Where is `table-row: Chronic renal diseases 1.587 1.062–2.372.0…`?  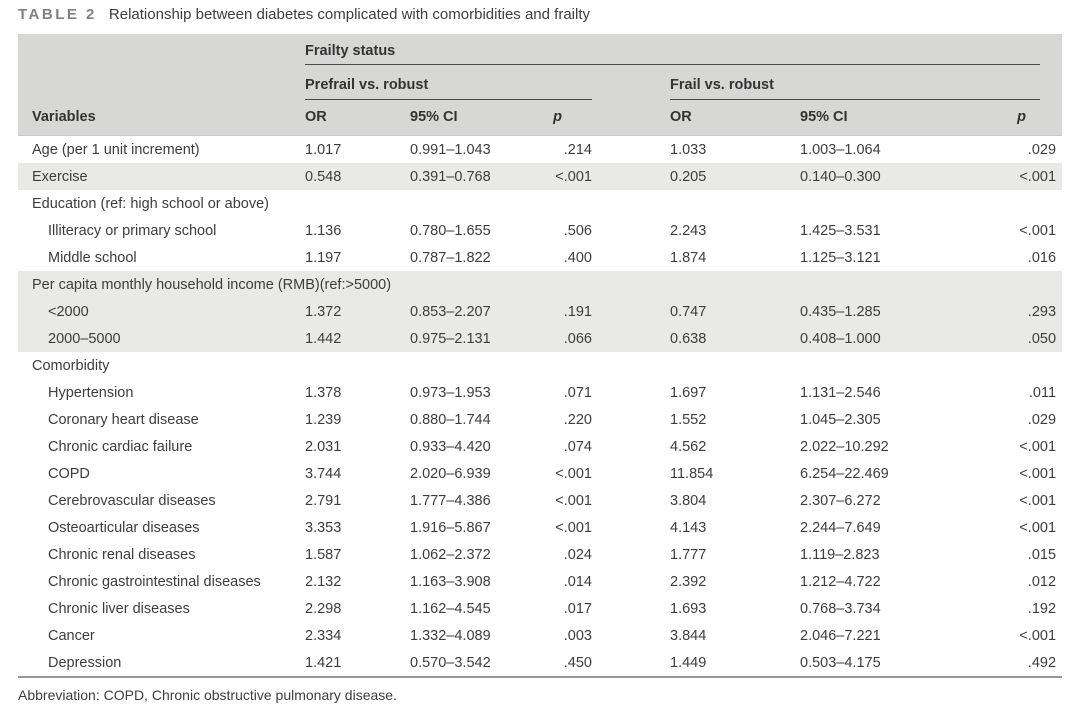 table-row: Chronic renal diseases 1.587 1.062–2.372.0… is located at coordinates (540, 554).